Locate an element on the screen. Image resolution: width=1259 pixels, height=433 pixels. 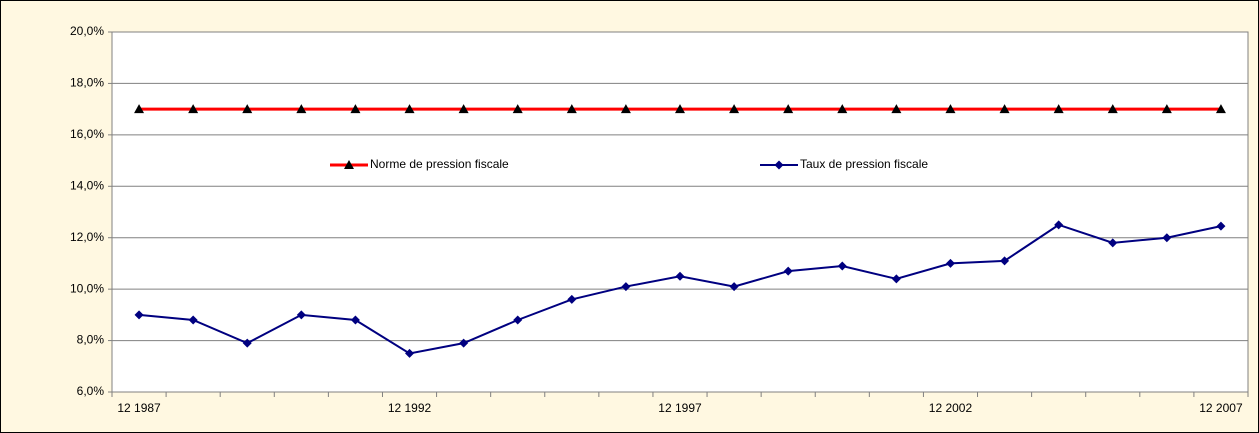
y-tick-label: 20,0% is located at coordinates (87, 31).